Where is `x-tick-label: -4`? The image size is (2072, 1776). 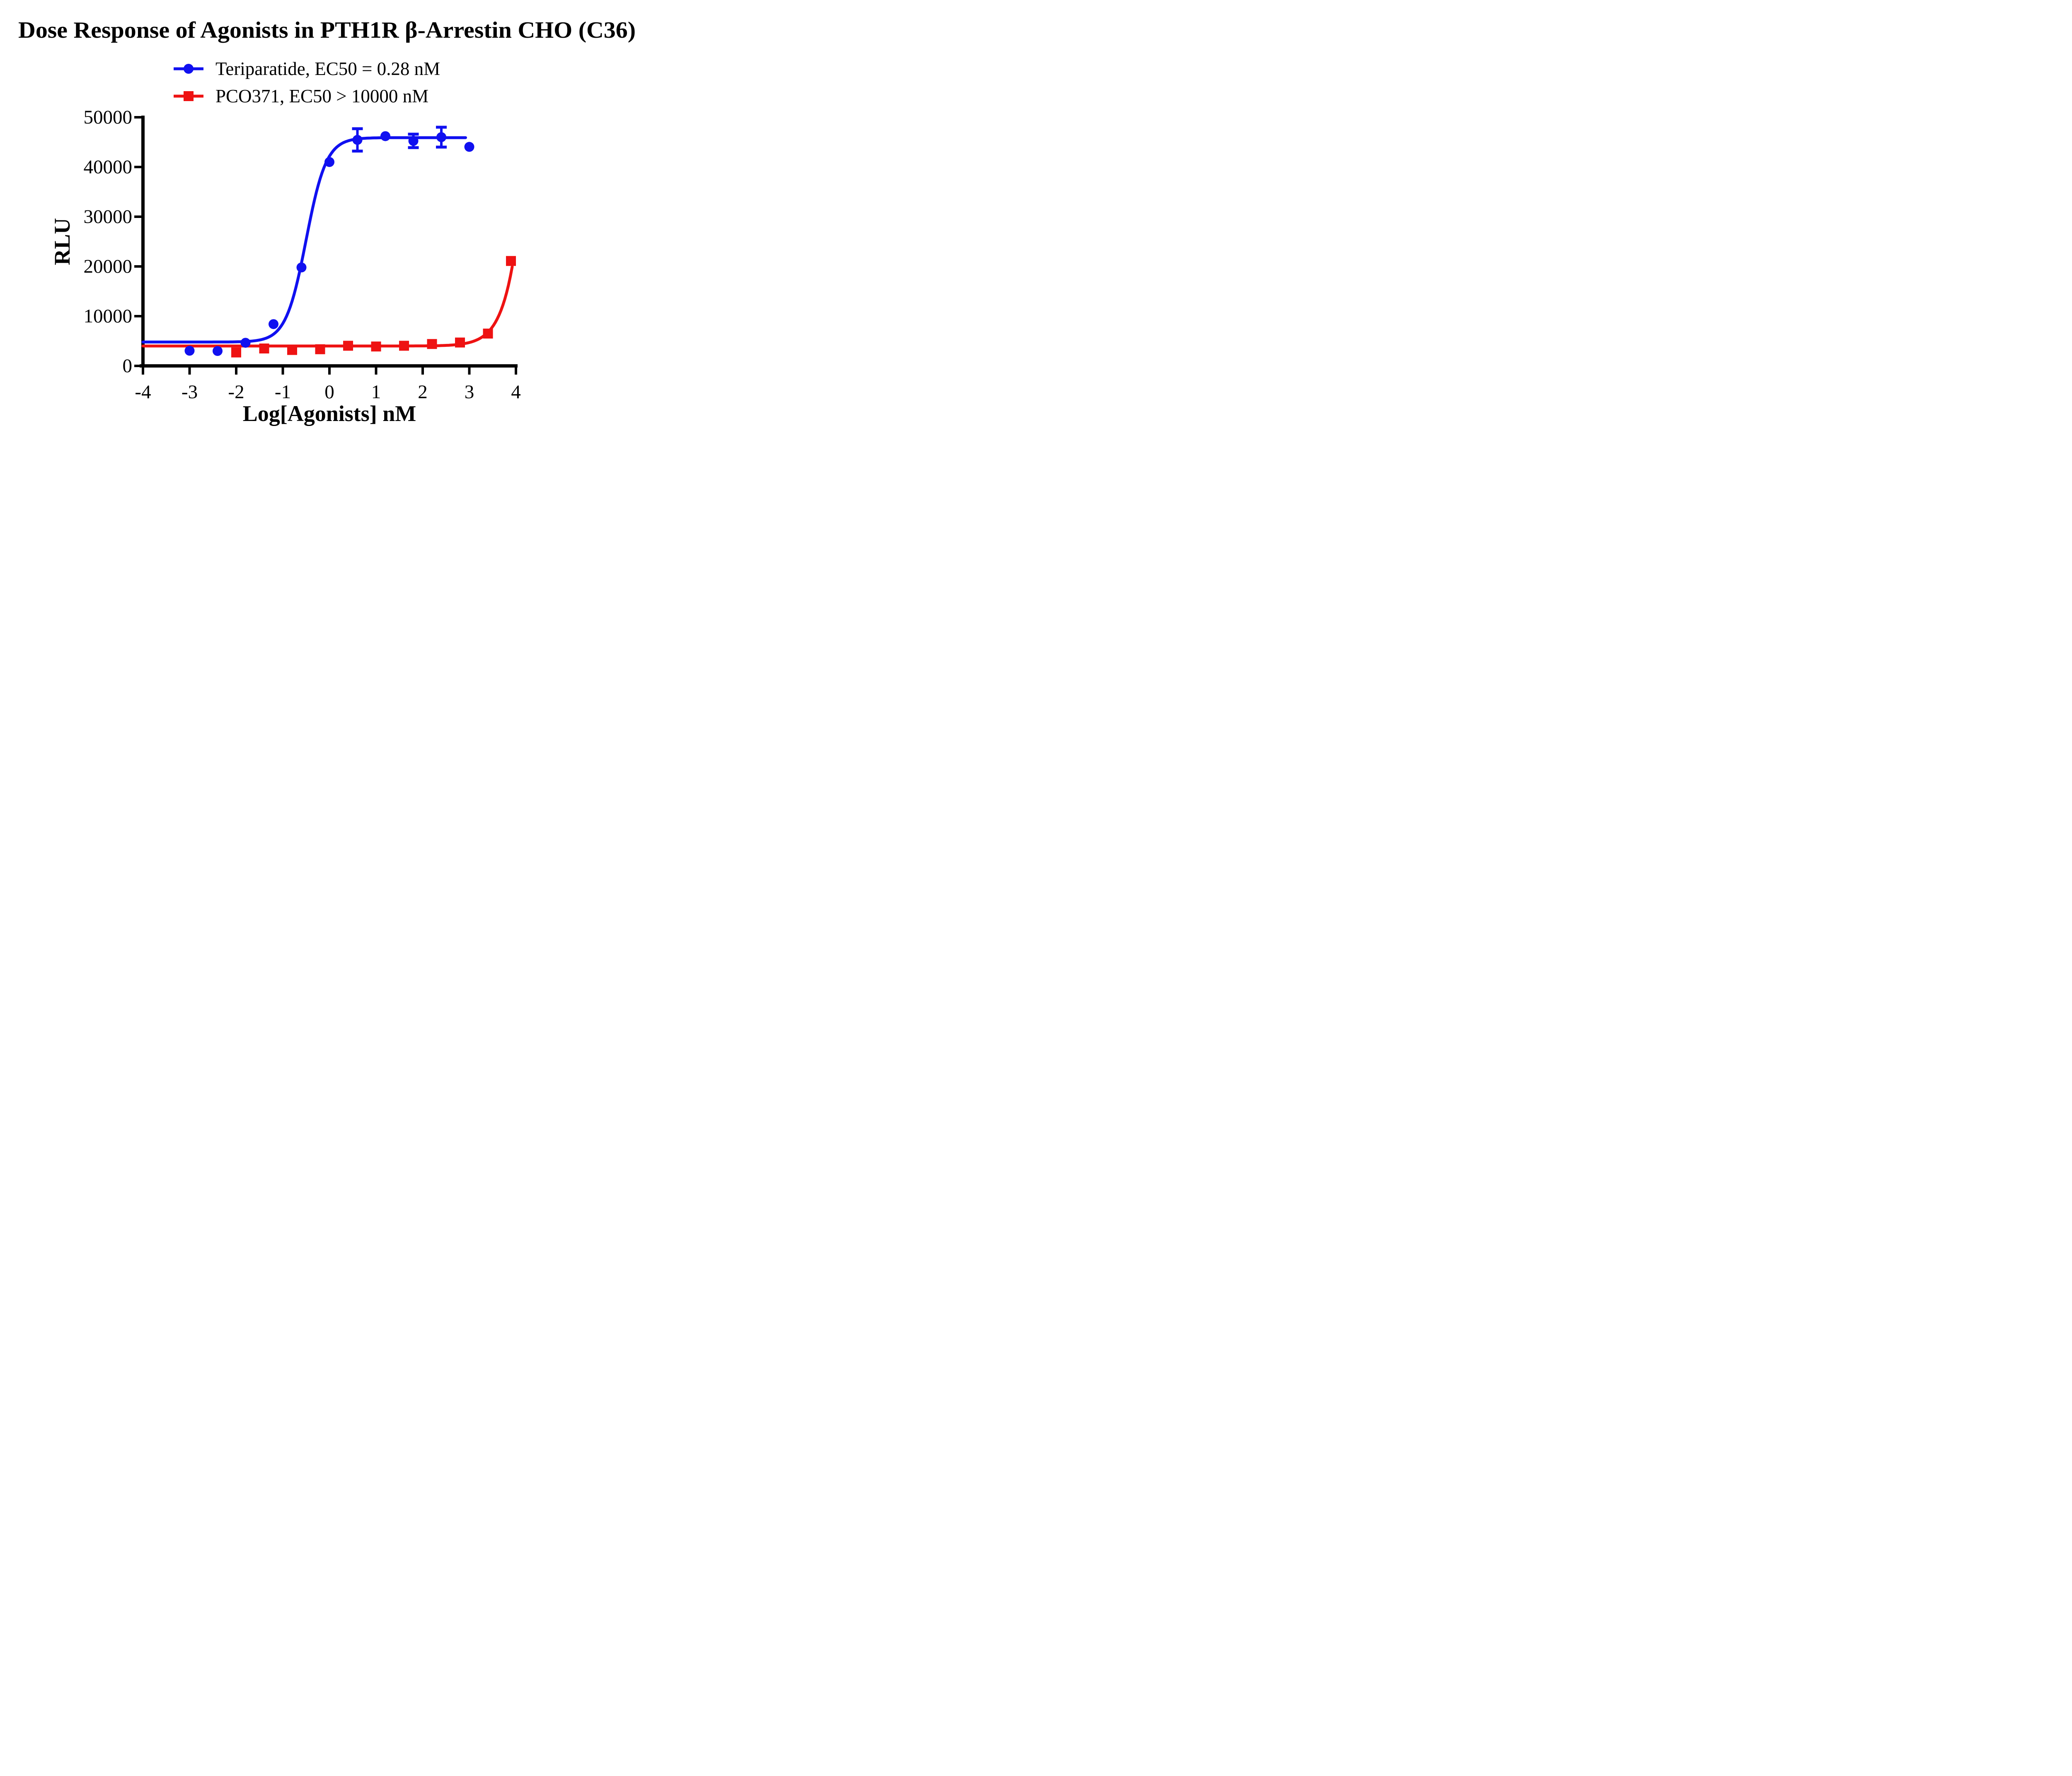
x-tick-label: -4 is located at coordinates (143, 392).